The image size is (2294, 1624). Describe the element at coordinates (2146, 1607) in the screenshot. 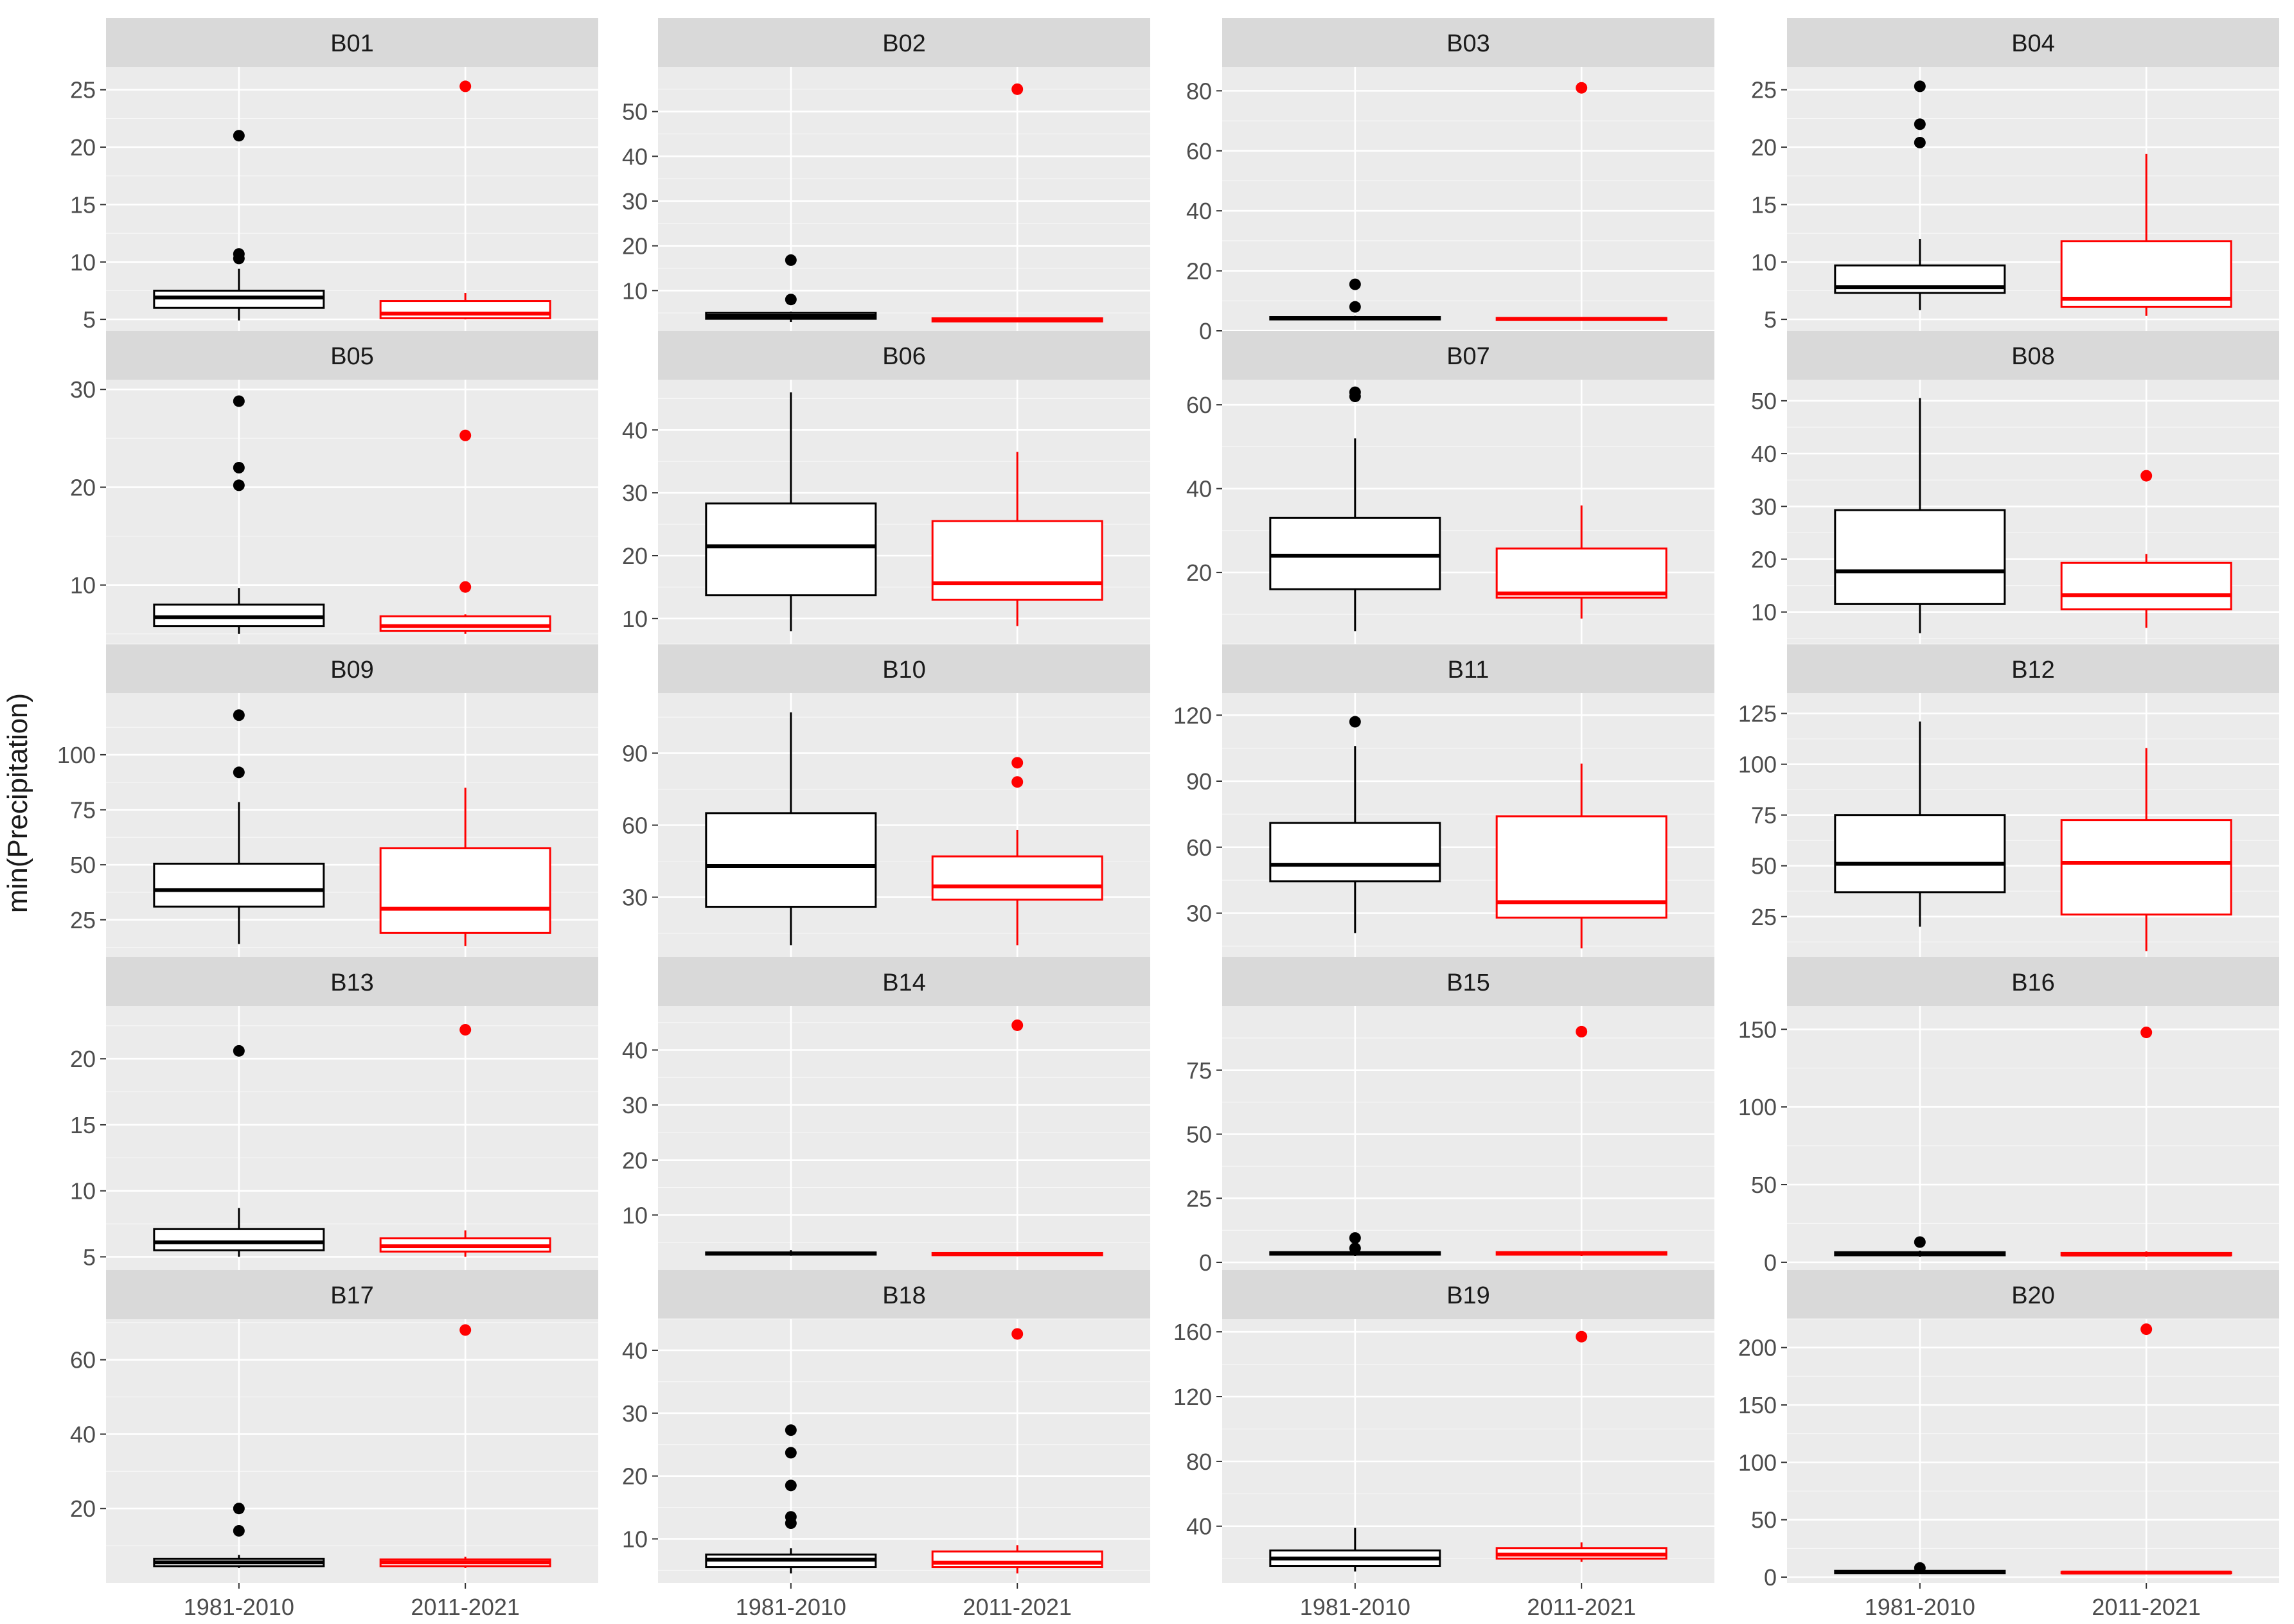

I see `x-tick-label-b20: 2011-2021` at that location.